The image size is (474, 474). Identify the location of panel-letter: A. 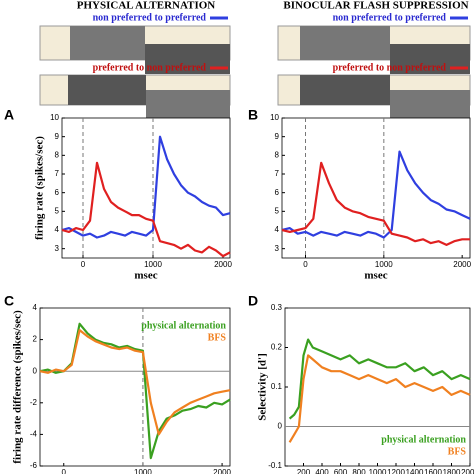
(9, 115).